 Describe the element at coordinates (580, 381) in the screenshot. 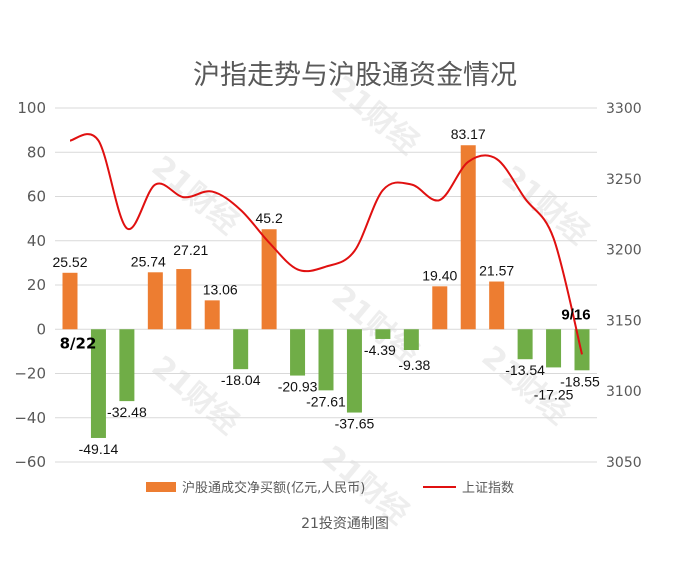

I see `bar-data-label: -18.55` at that location.